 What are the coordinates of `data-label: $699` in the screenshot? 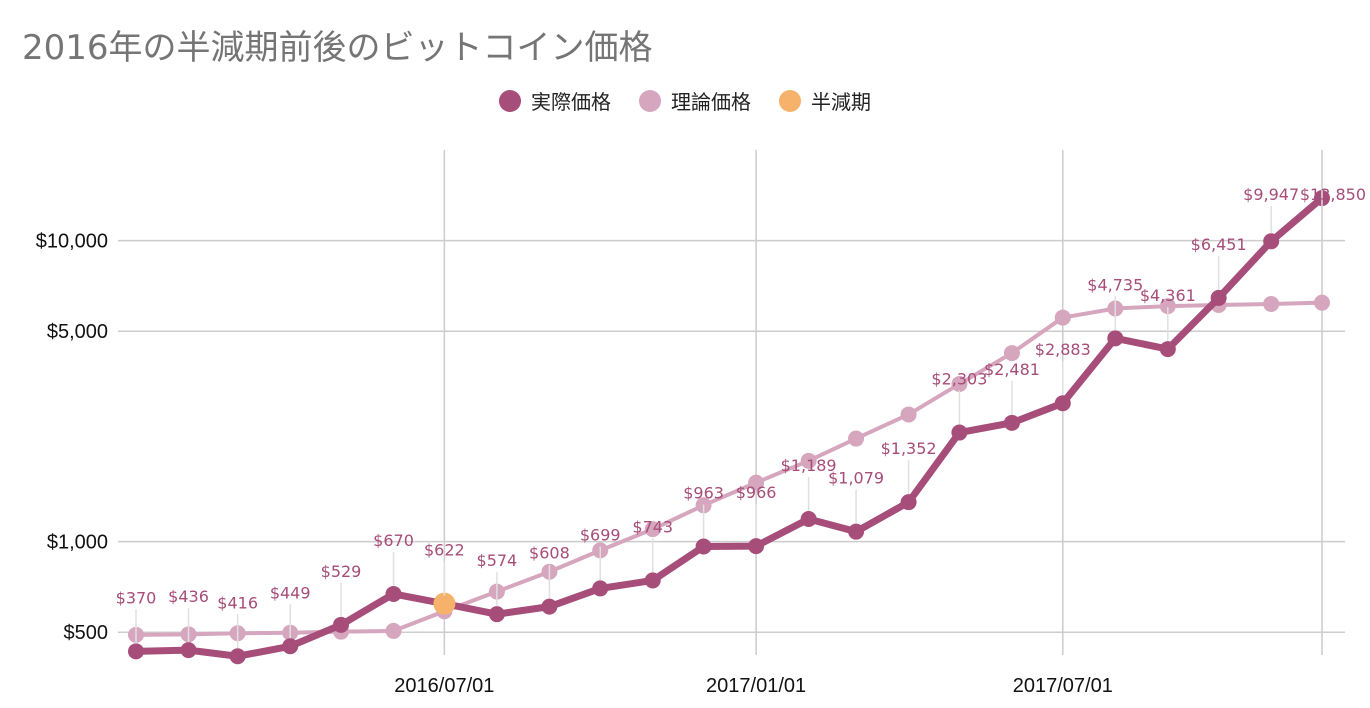 It's located at (600, 534).